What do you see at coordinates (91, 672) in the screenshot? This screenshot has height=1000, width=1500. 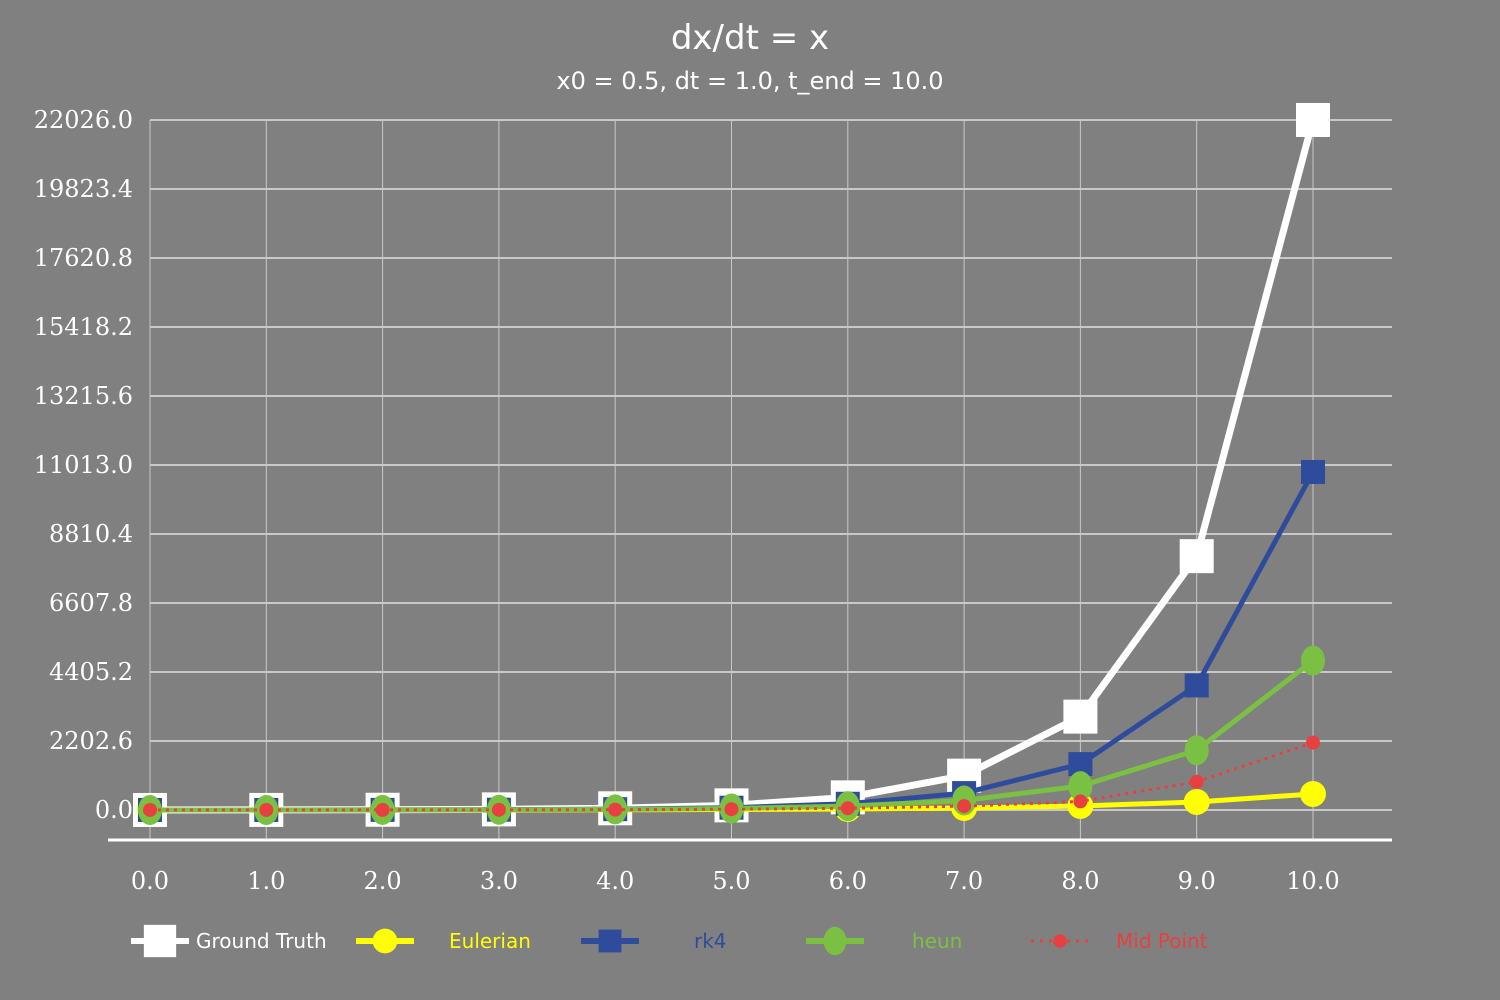 I see `y-tick-label: 4405.2` at bounding box center [91, 672].